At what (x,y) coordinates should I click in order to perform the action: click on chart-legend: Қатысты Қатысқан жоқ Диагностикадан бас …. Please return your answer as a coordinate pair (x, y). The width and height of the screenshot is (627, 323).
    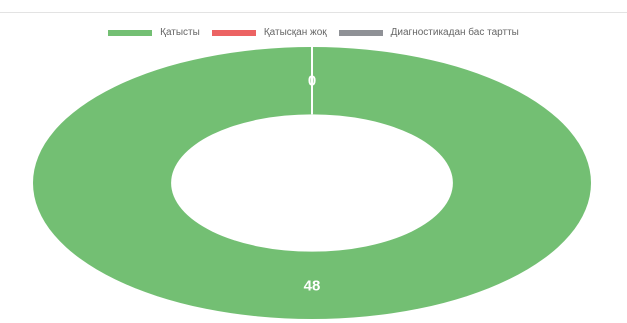
    Looking at the image, I should click on (313, 32).